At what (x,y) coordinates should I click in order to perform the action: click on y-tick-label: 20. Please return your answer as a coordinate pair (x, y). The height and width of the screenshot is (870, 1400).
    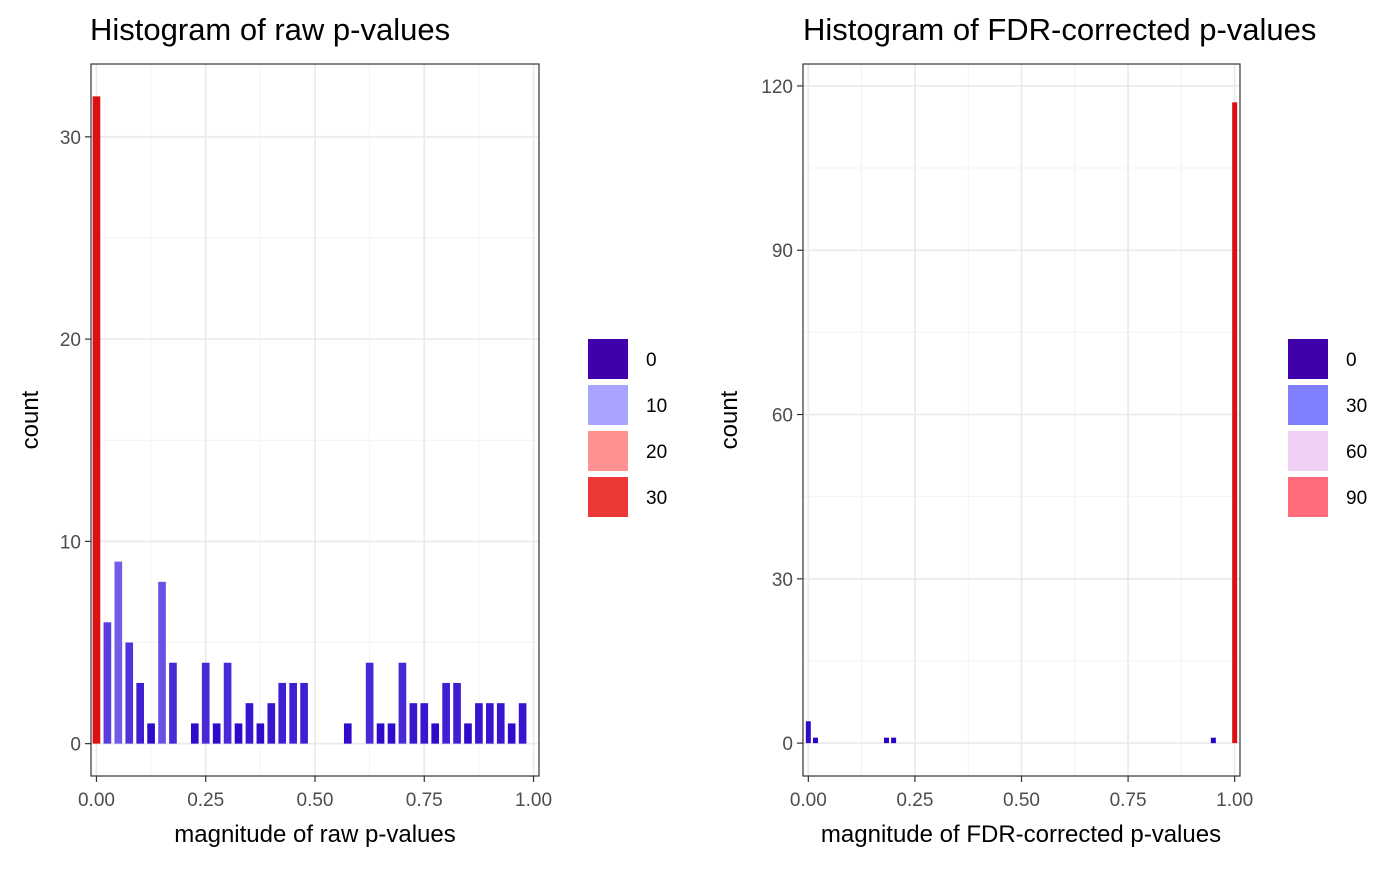
    Looking at the image, I should click on (70, 340).